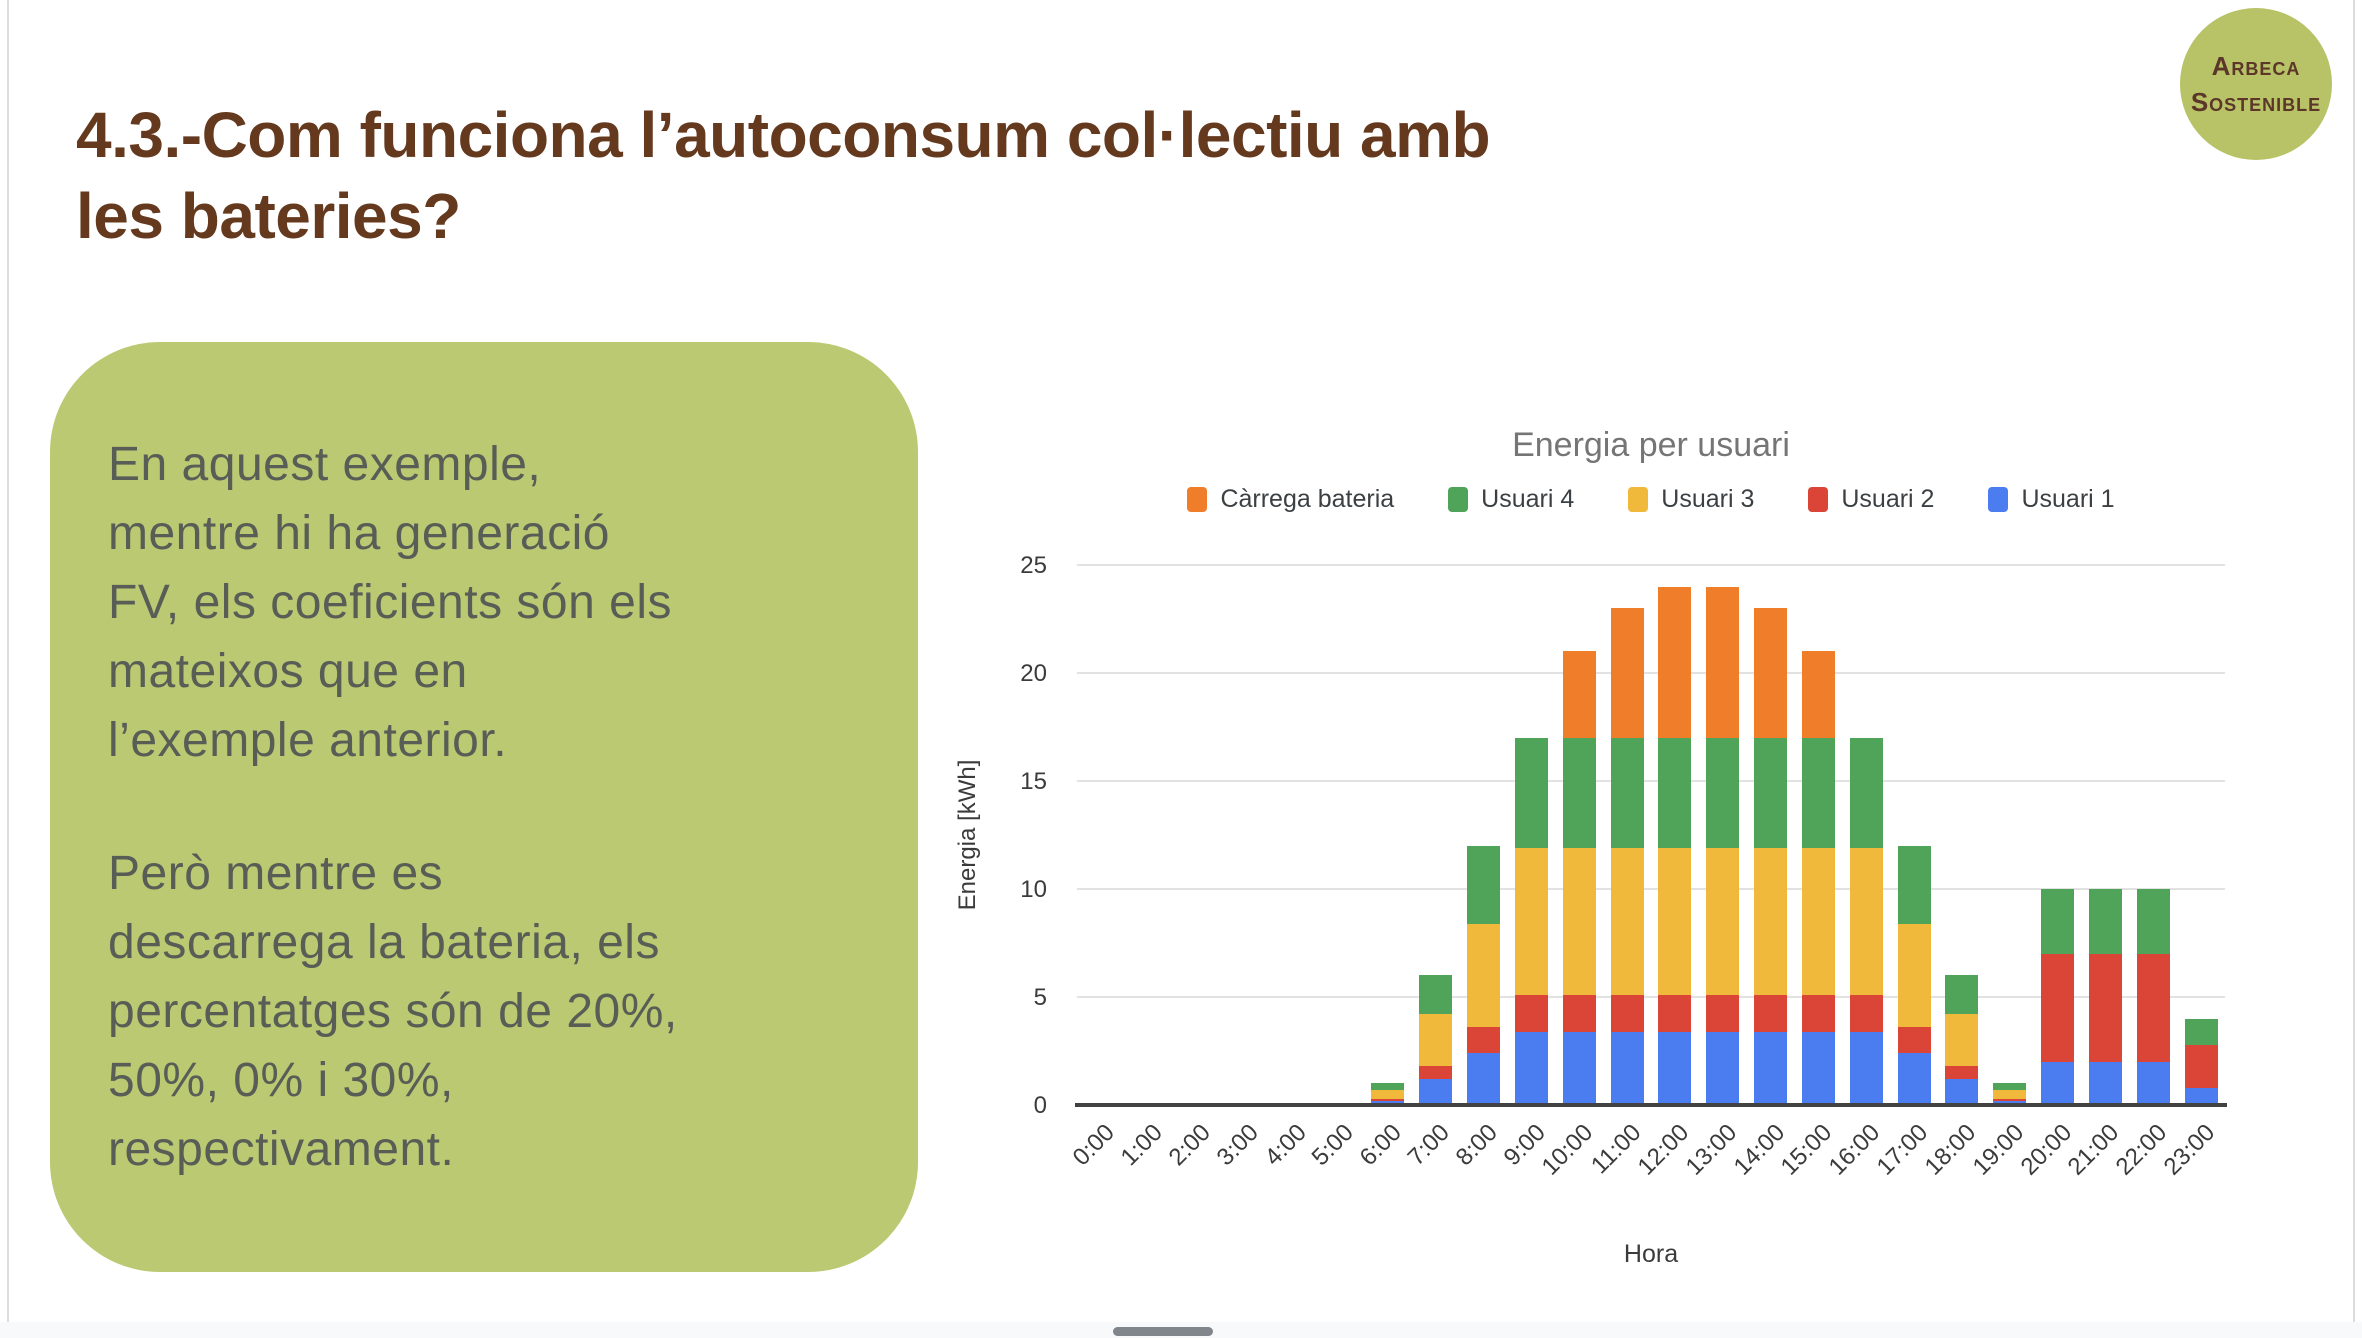  What do you see at coordinates (2105, 1083) in the screenshot?
I see `bar-segment-21:00-Usuari 1` at bounding box center [2105, 1083].